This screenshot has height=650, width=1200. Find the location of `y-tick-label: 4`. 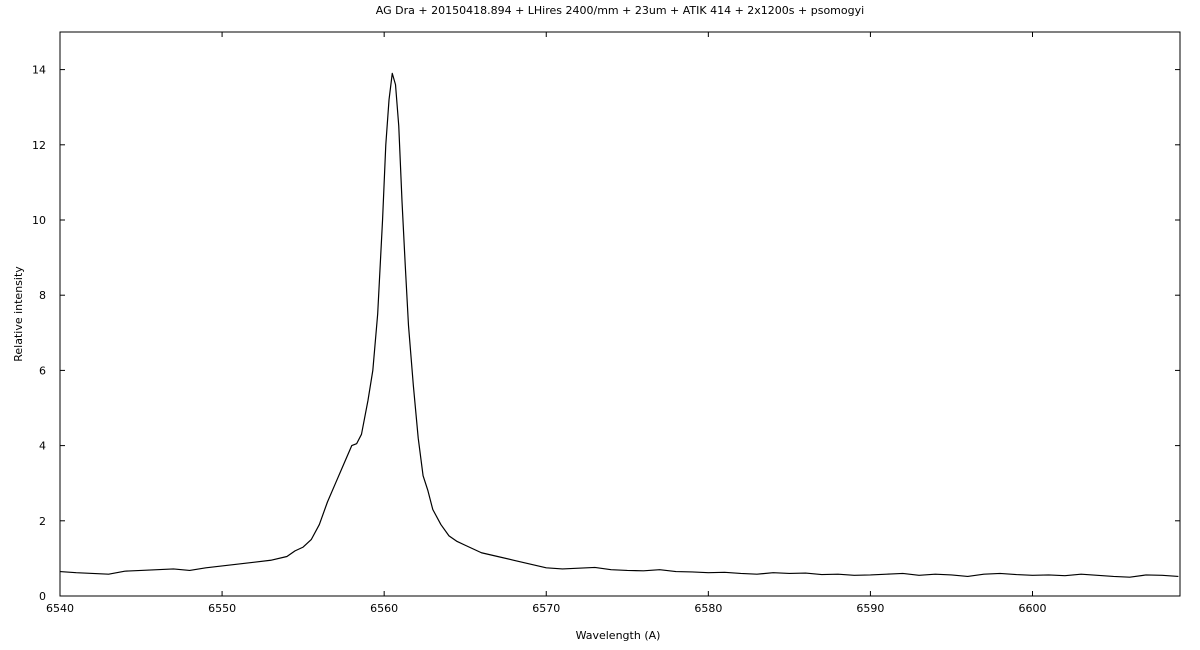

y-tick-label: 4 is located at coordinates (42, 446).